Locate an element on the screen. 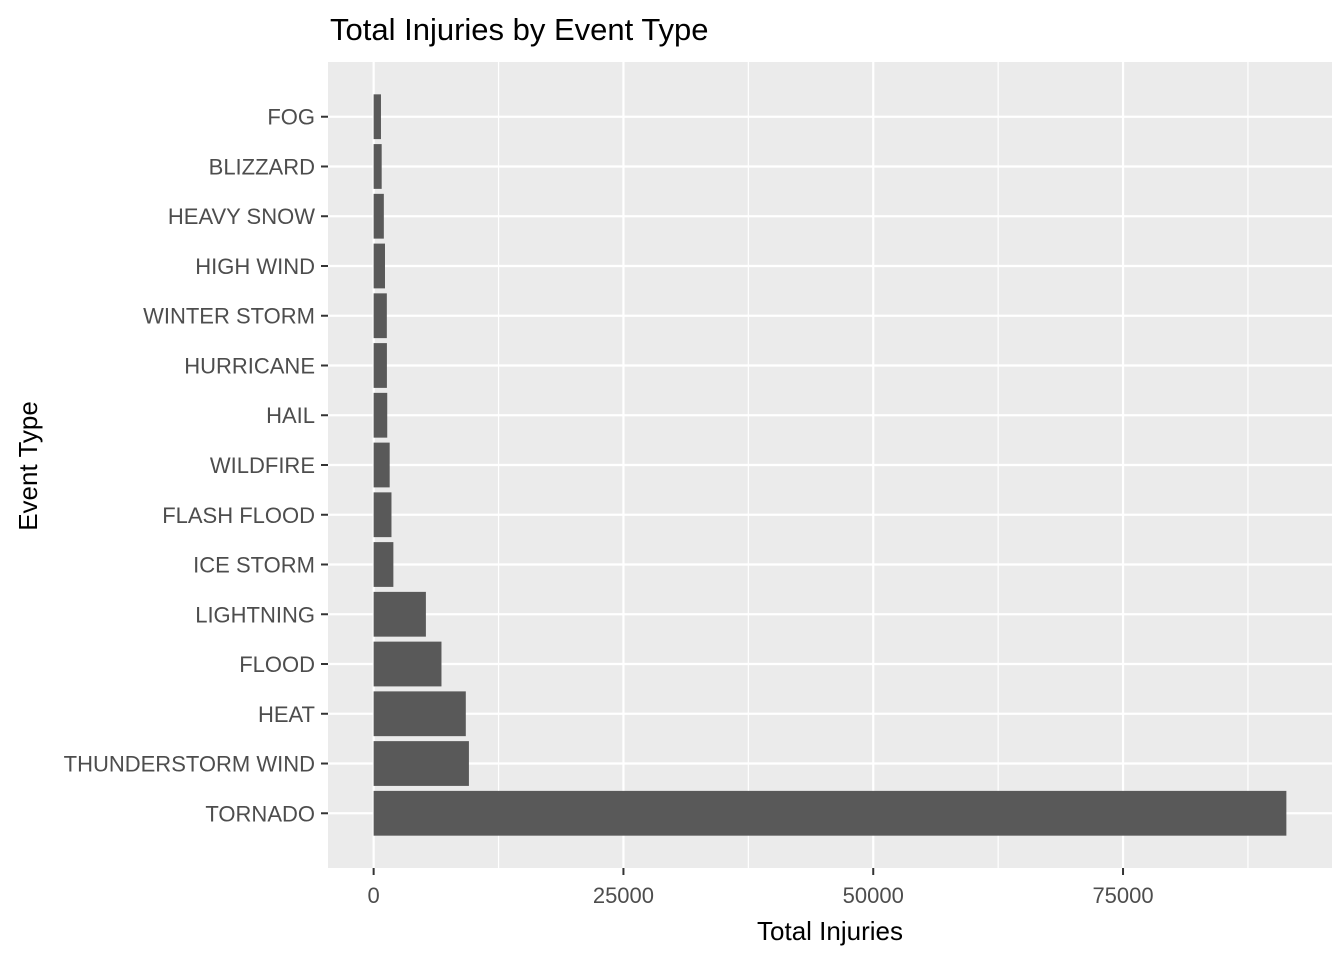  y-tick-label: HAIL is located at coordinates (290, 415).